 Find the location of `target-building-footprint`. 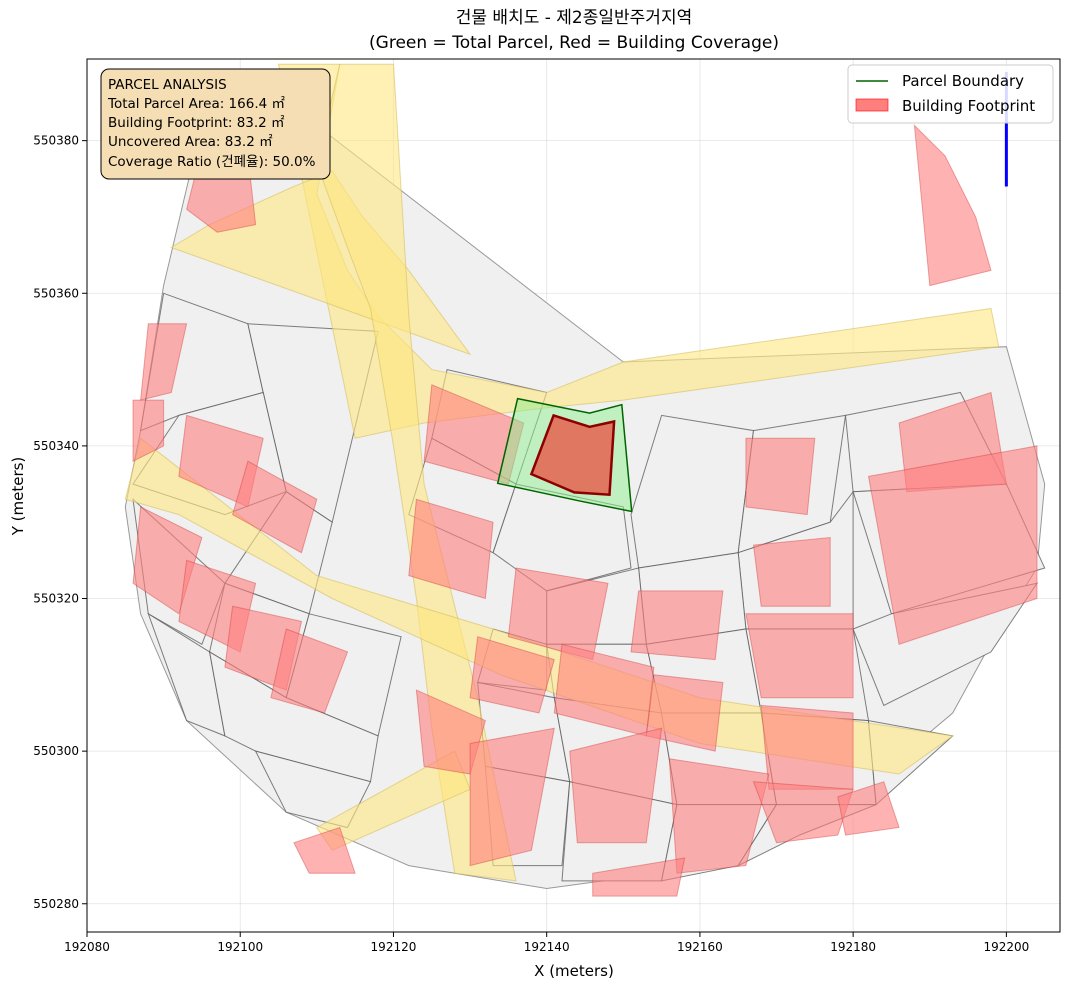

target-building-footprint is located at coordinates (572, 455).